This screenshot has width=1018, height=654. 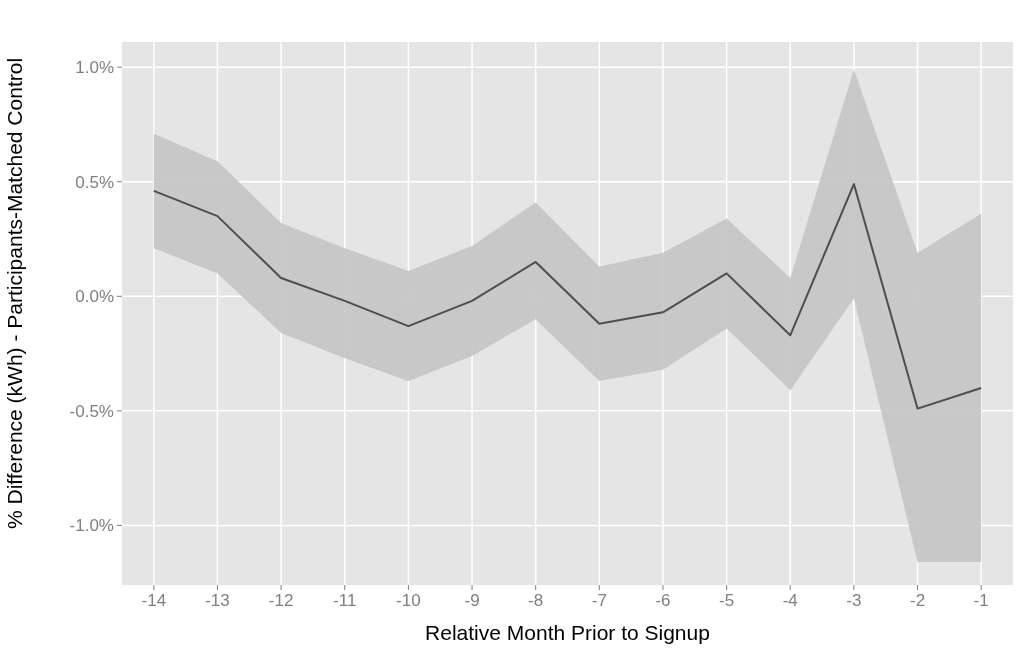 What do you see at coordinates (345, 600) in the screenshot?
I see `x-tick-label: -11` at bounding box center [345, 600].